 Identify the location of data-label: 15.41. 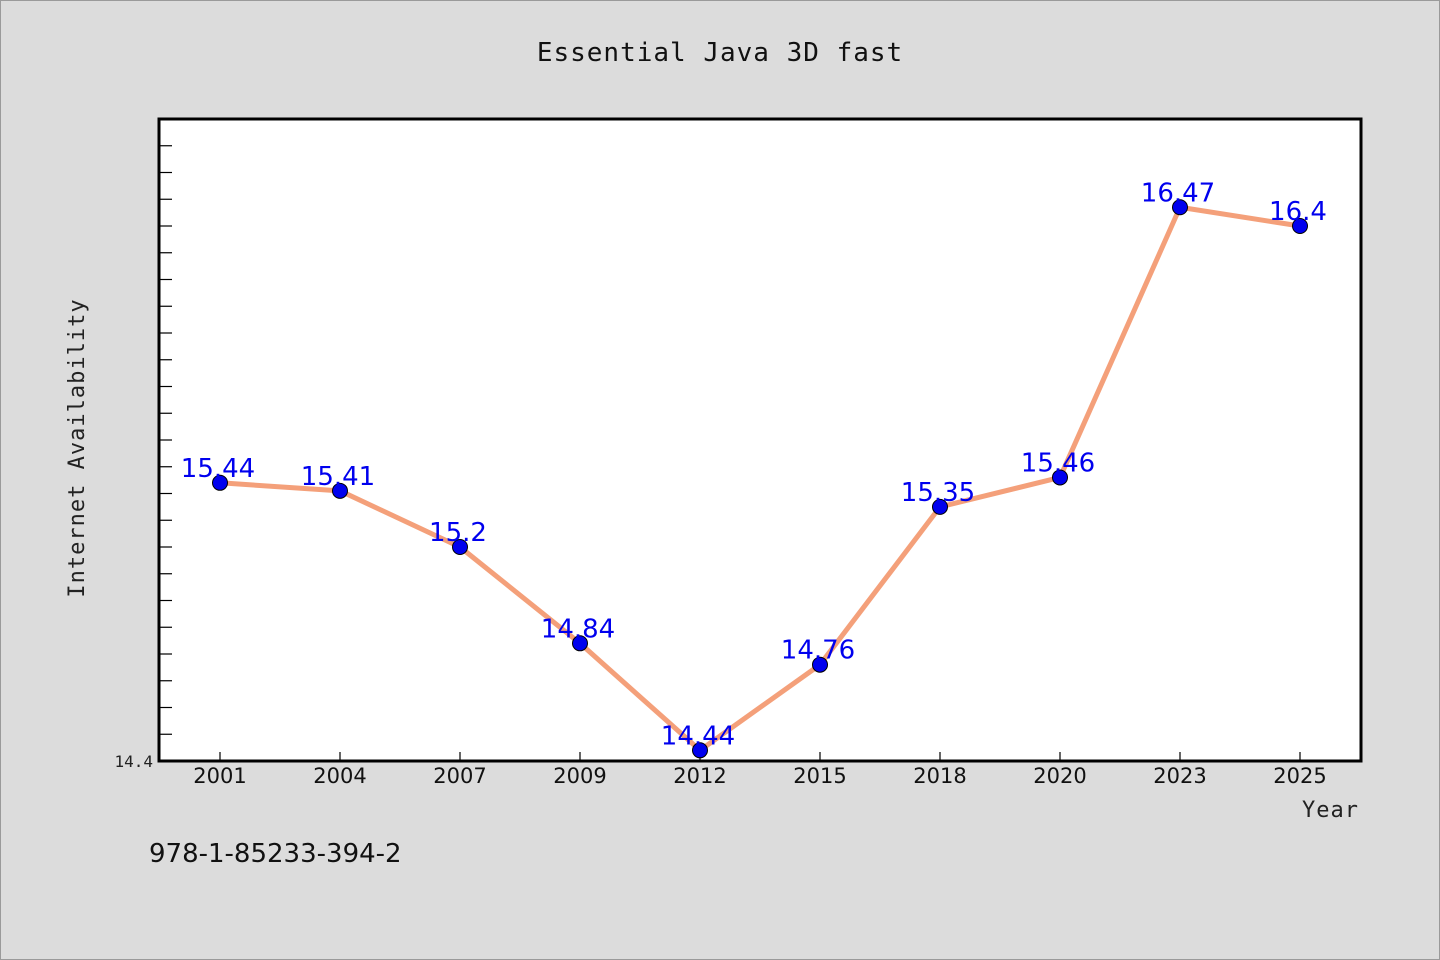
(338, 477).